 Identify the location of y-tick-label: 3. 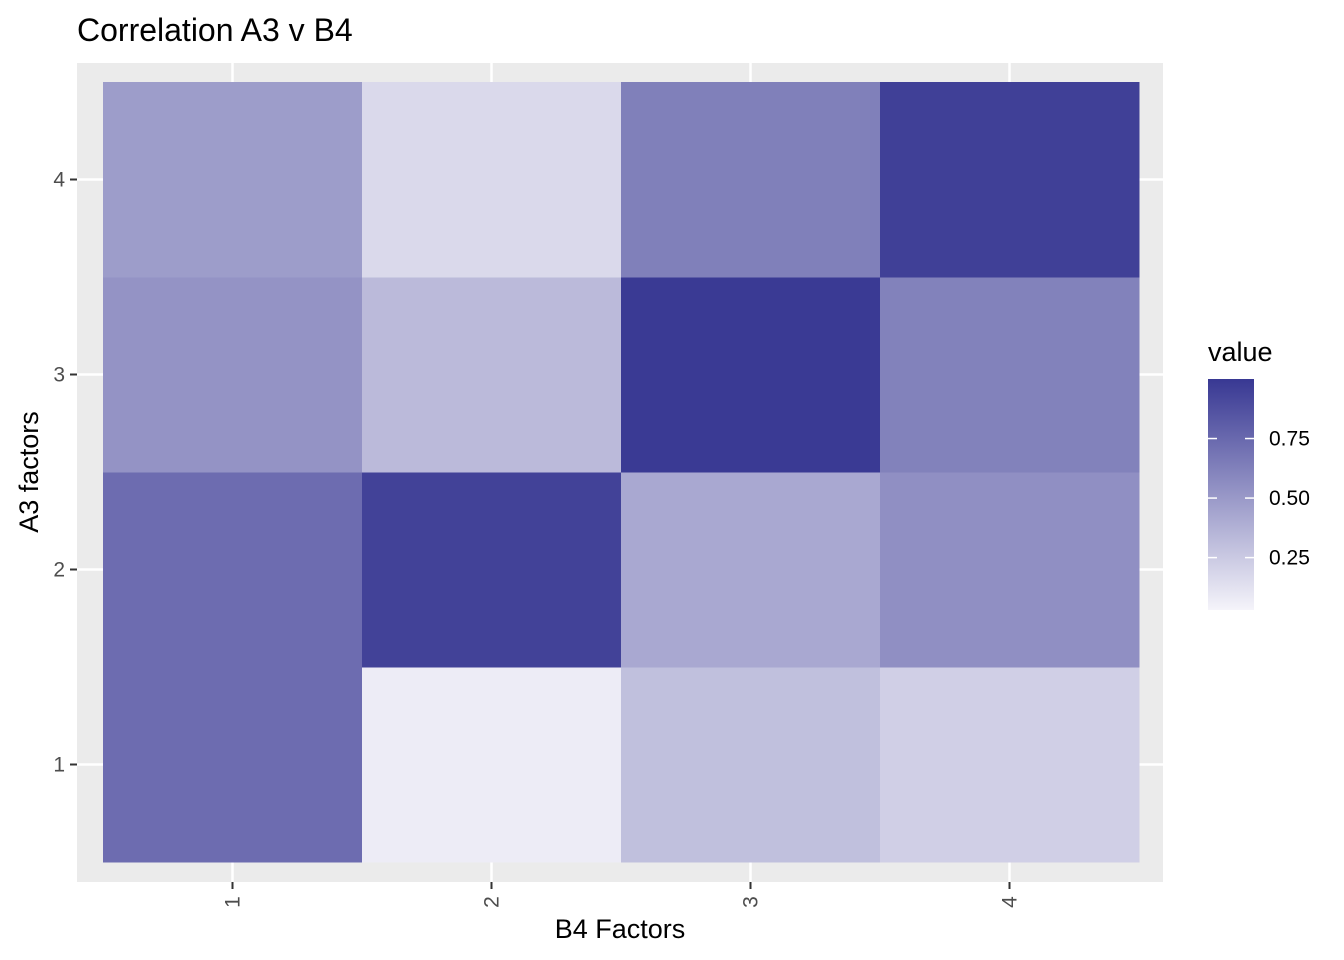
(59, 375).